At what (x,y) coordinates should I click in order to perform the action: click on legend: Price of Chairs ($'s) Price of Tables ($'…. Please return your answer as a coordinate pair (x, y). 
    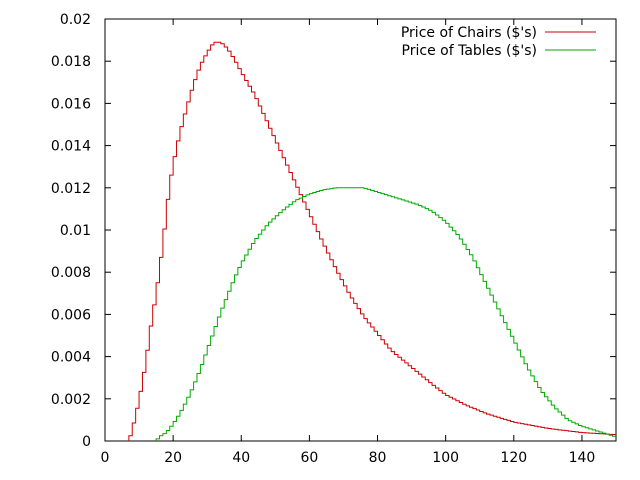
    Looking at the image, I should click on (498, 42).